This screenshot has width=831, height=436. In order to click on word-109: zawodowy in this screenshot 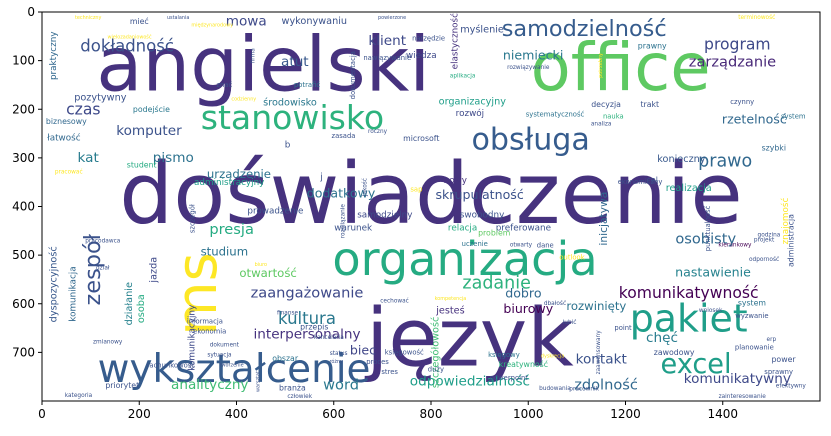, I will do `click(674, 352)`.